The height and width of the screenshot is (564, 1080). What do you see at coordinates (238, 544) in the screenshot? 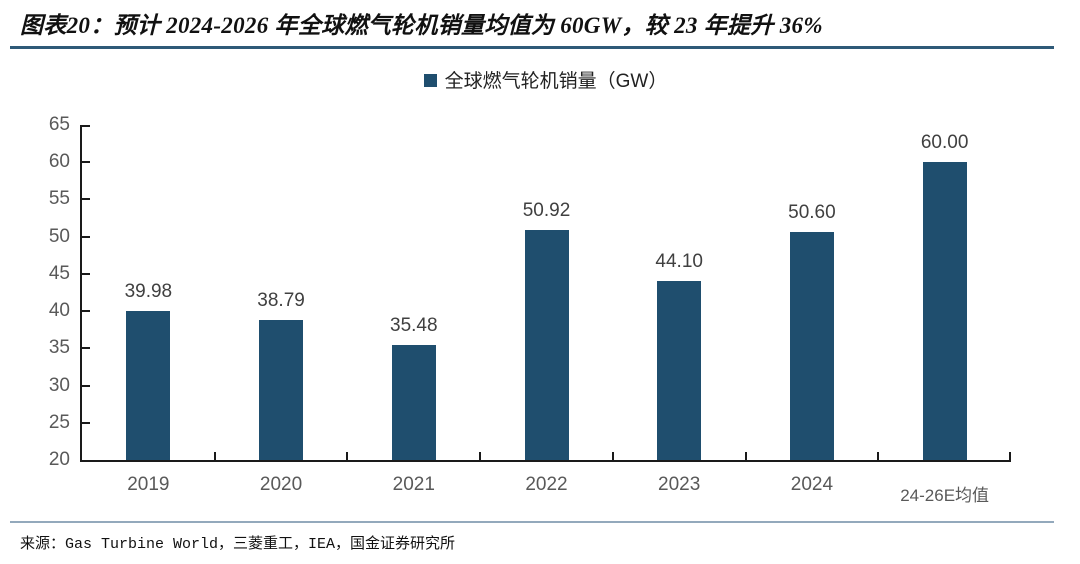
I see `source-note: 来源：Gas Turbine World，三菱重工，IEA，国金证券研究所` at bounding box center [238, 544].